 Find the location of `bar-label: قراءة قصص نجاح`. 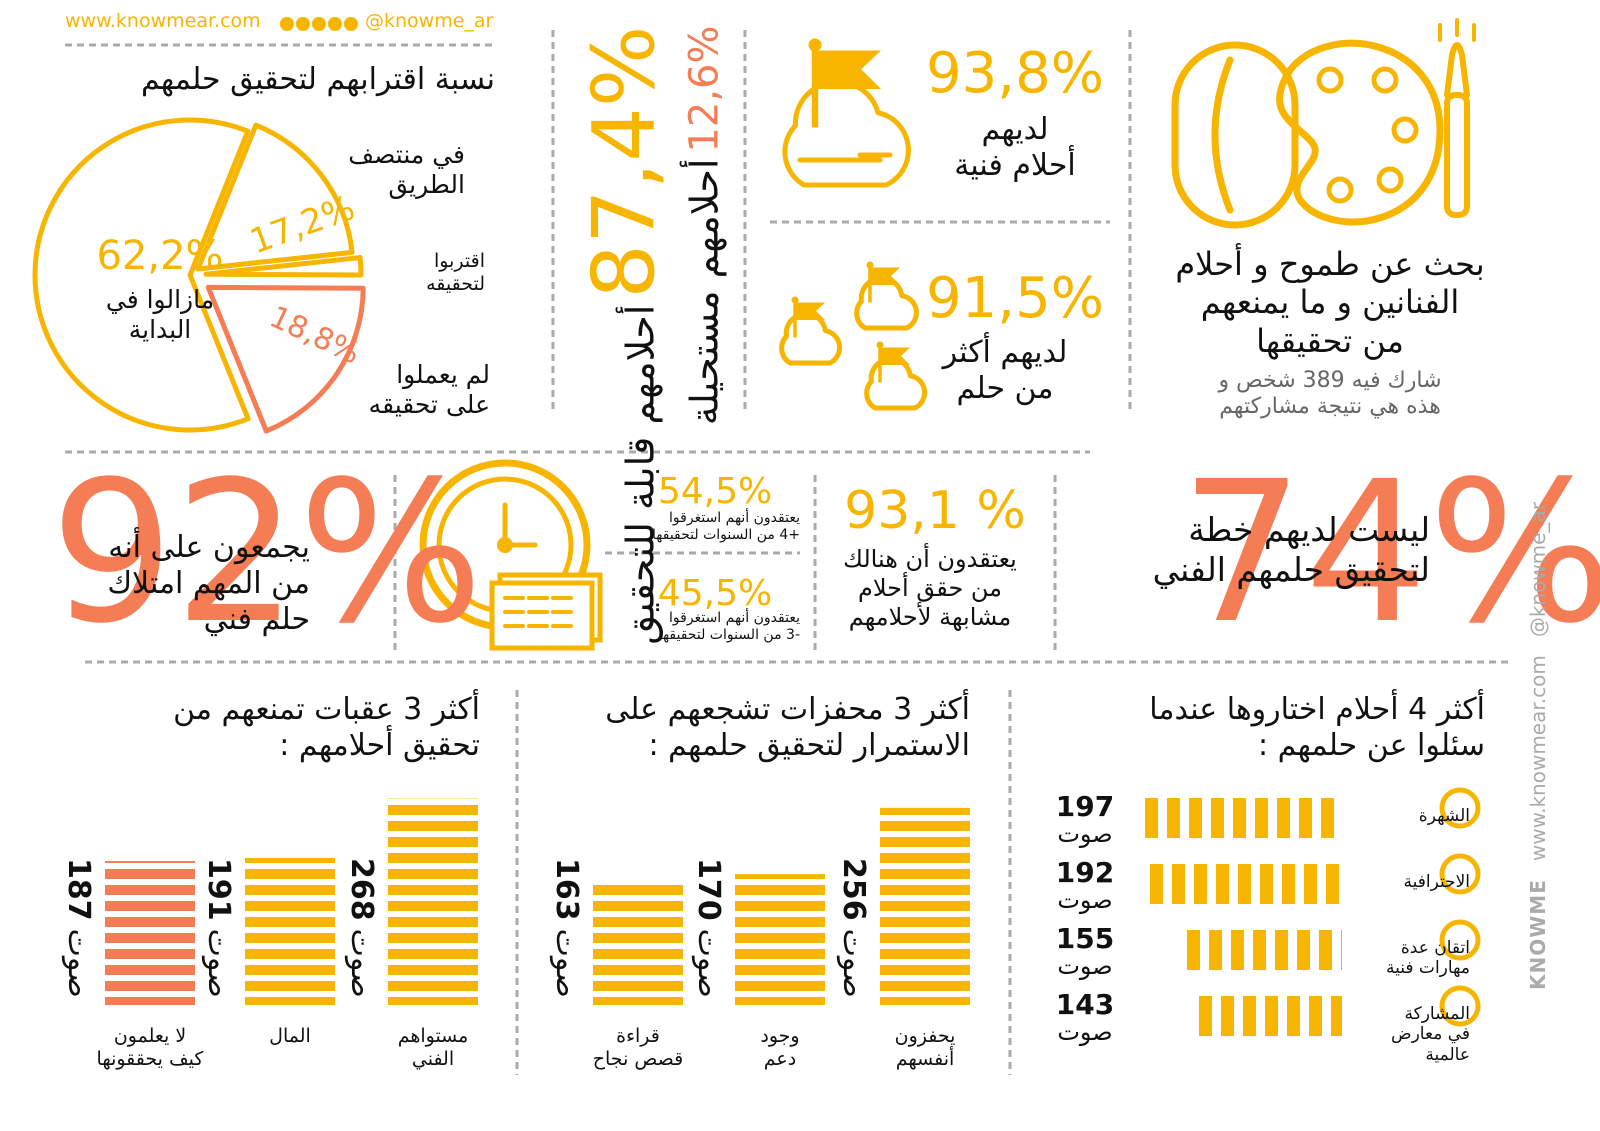

bar-label: قراءة قصص نجاح is located at coordinates (638, 1047).